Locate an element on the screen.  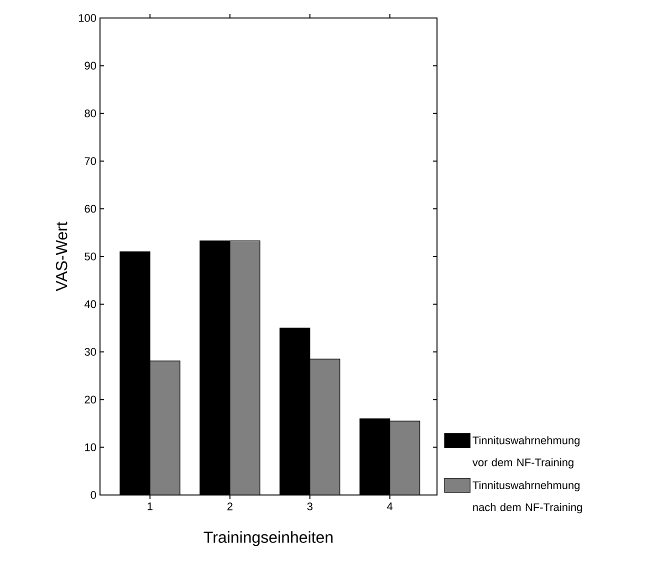
y-tick-label: 60 is located at coordinates (90, 208).